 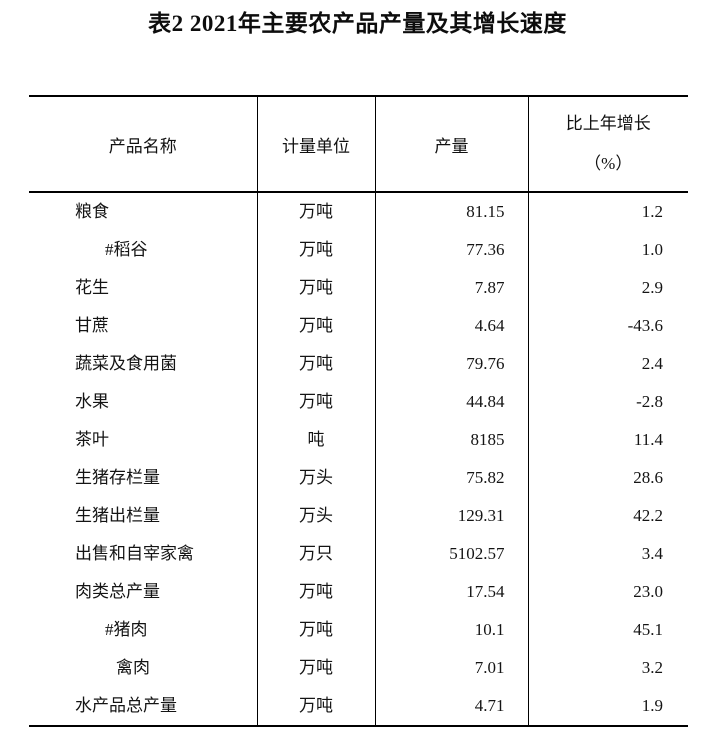 I want to click on growth-cell: 42.2, so click(x=648, y=515).